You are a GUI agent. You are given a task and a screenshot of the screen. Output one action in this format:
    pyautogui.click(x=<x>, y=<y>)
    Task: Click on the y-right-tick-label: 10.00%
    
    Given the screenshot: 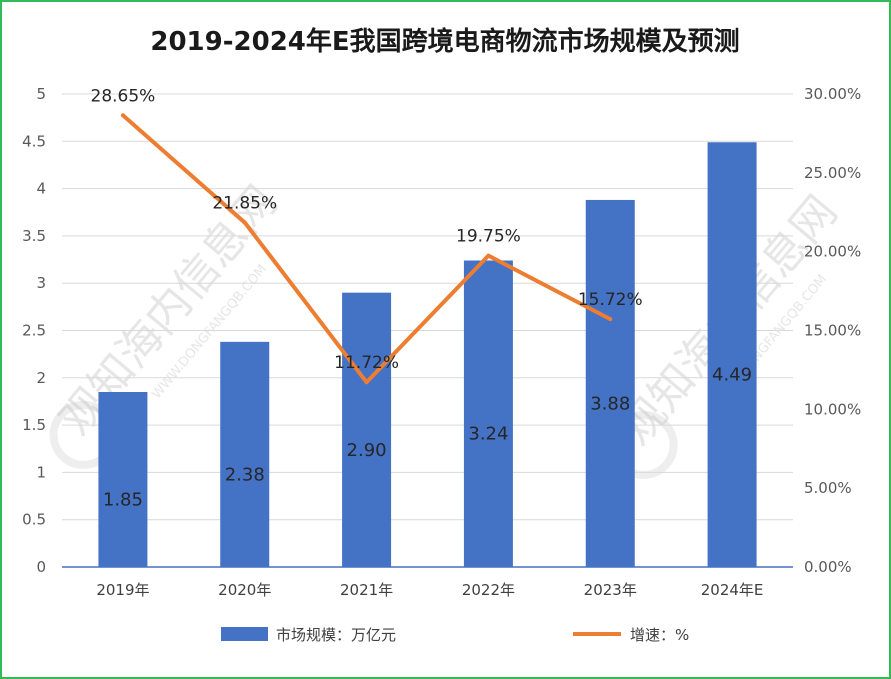 What is the action you would take?
    pyautogui.click(x=832, y=409)
    